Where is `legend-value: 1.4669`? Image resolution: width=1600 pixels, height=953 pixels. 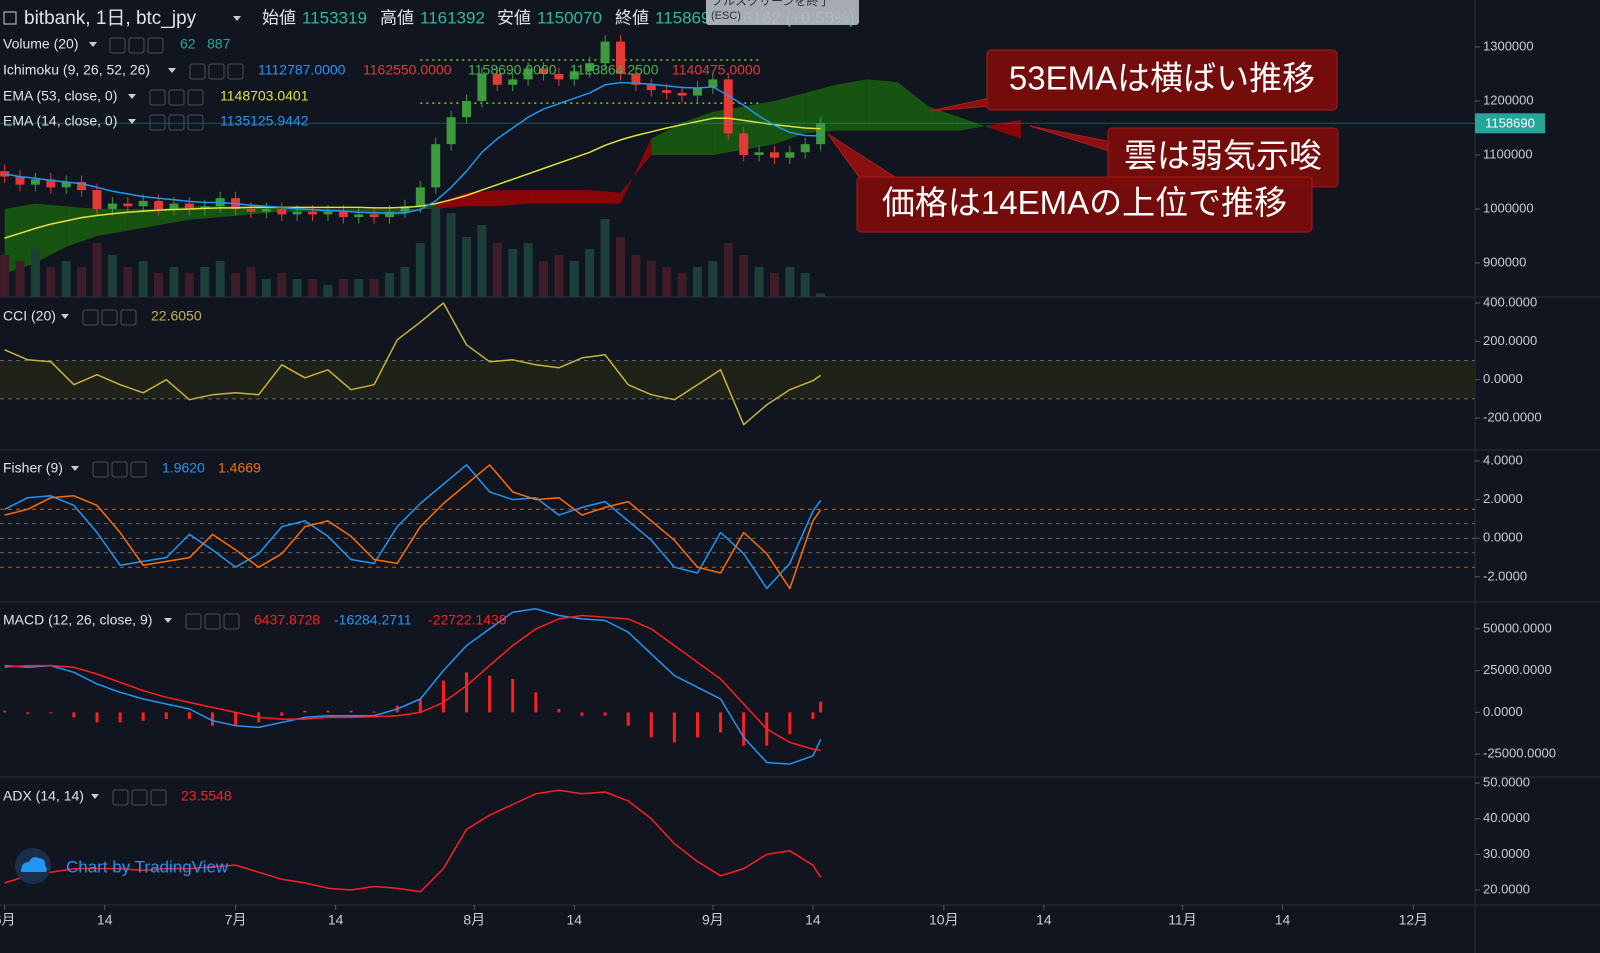 legend-value: 1.4669 is located at coordinates (239, 468).